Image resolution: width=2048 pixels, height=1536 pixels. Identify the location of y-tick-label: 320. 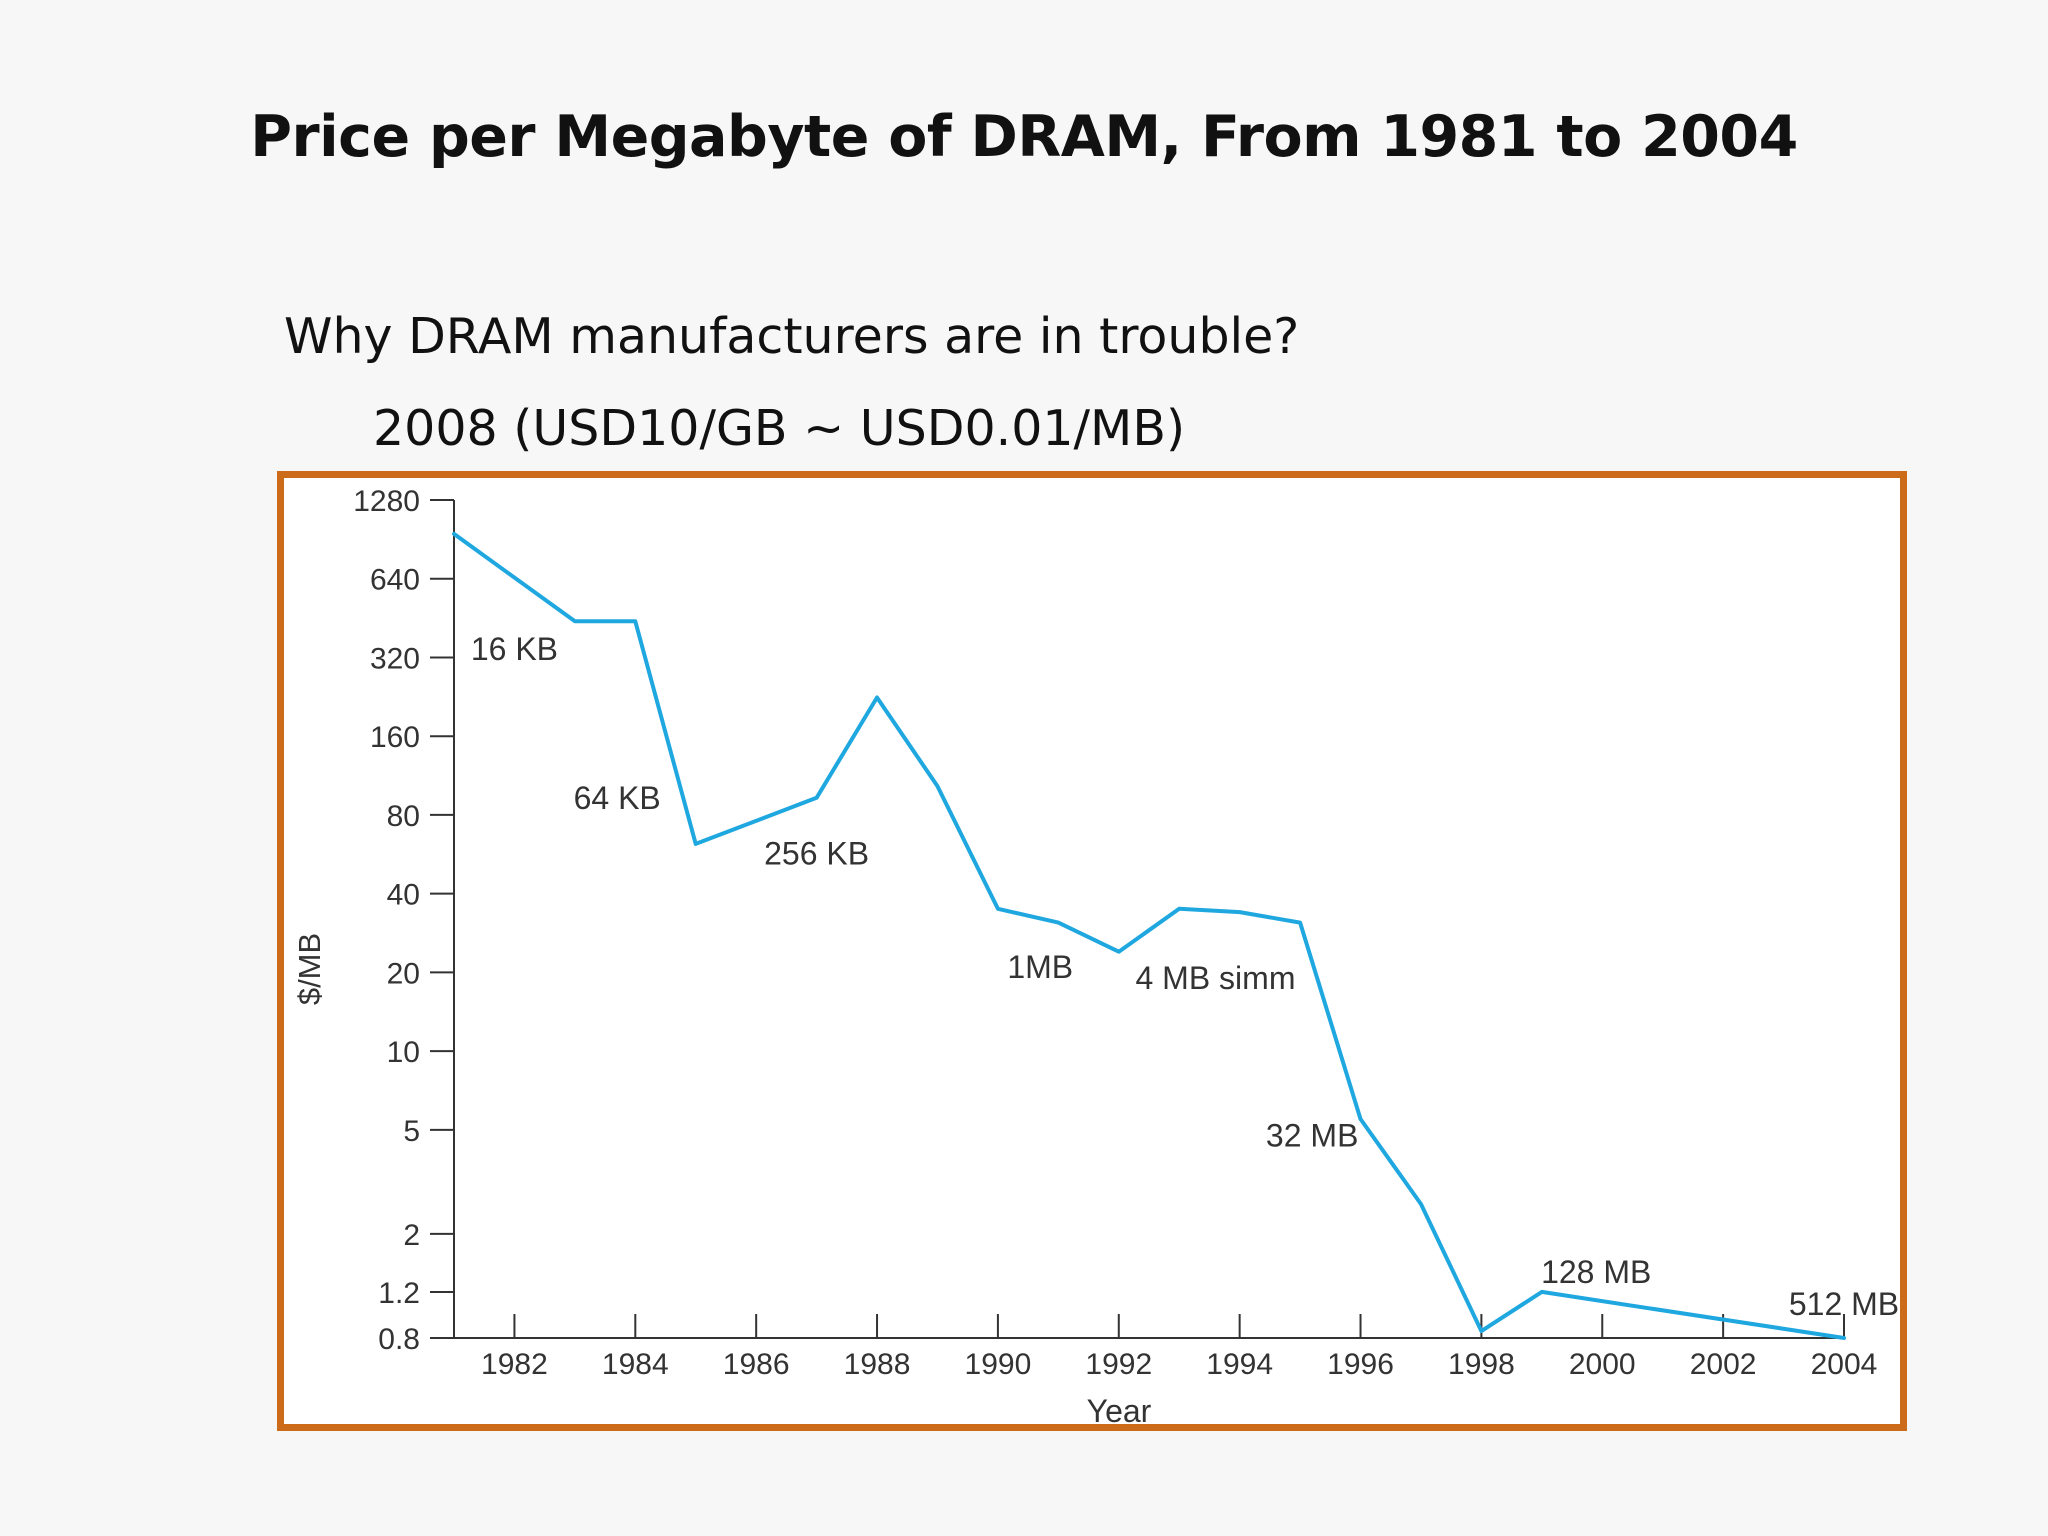
(395, 658).